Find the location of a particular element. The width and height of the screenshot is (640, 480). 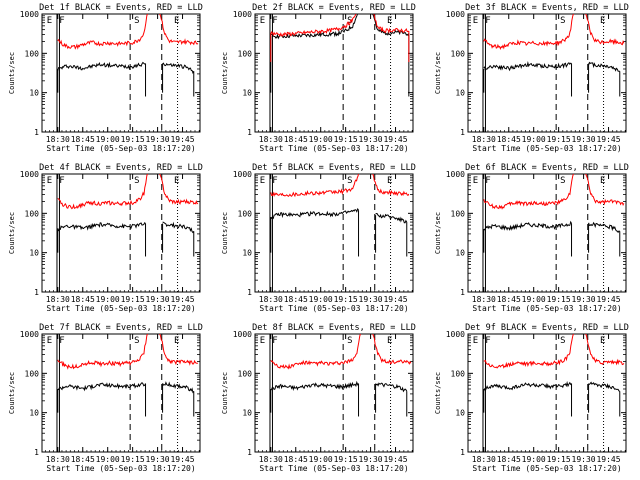

panel-title: Det 4f BLACK = Events, RED = LLD is located at coordinates (121, 168).